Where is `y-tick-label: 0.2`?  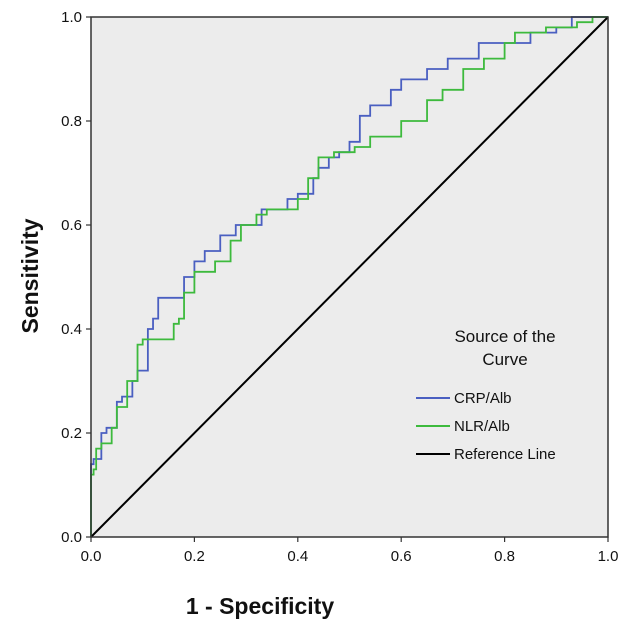 y-tick-label: 0.2 is located at coordinates (71, 433).